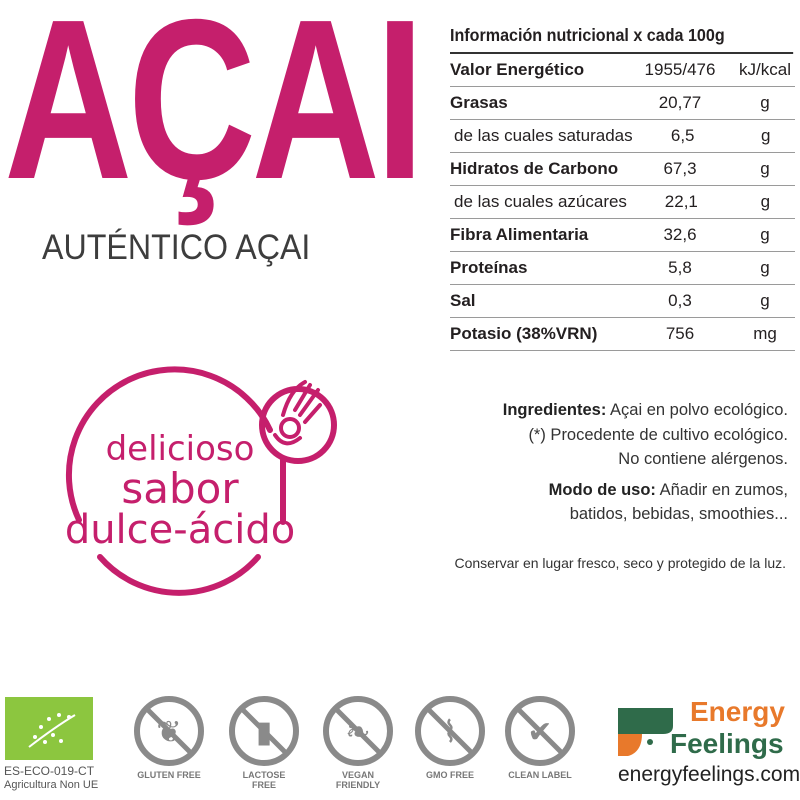  I want to click on nutrient-name: Potasio (38%VRN), so click(524, 333).